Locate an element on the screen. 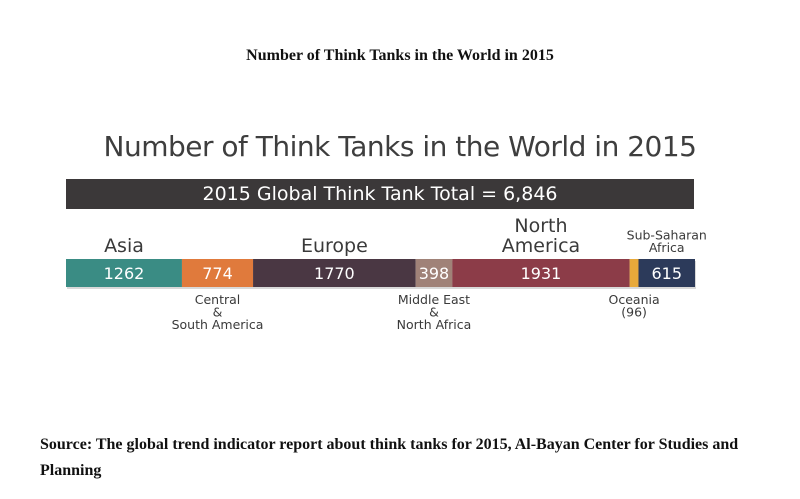  category-label-middle-east-and-north-africa: Middle East & North Africa is located at coordinates (434, 312).